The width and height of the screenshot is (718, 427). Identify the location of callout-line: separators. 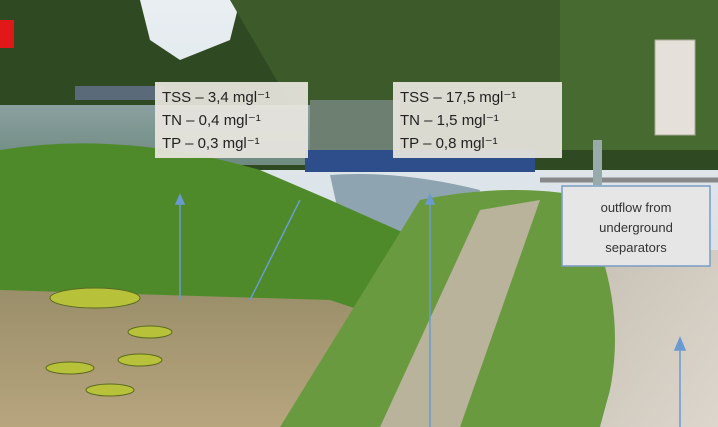
(636, 247).